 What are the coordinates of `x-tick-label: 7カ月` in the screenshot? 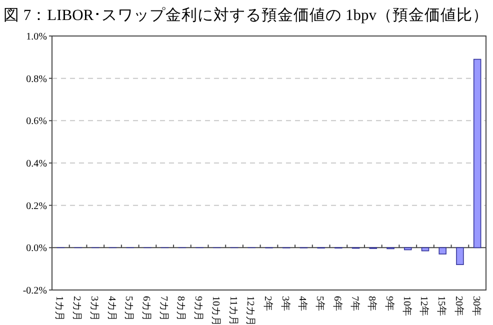 It's located at (163, 308).